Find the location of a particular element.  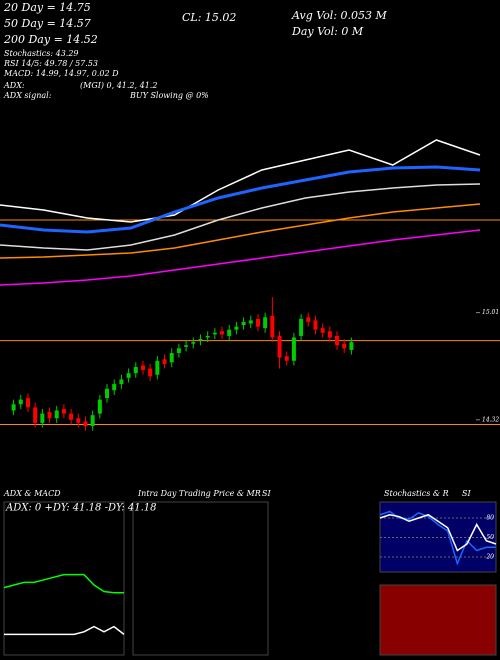

label: BUY Slowing @ 0% is located at coordinates (169, 95).